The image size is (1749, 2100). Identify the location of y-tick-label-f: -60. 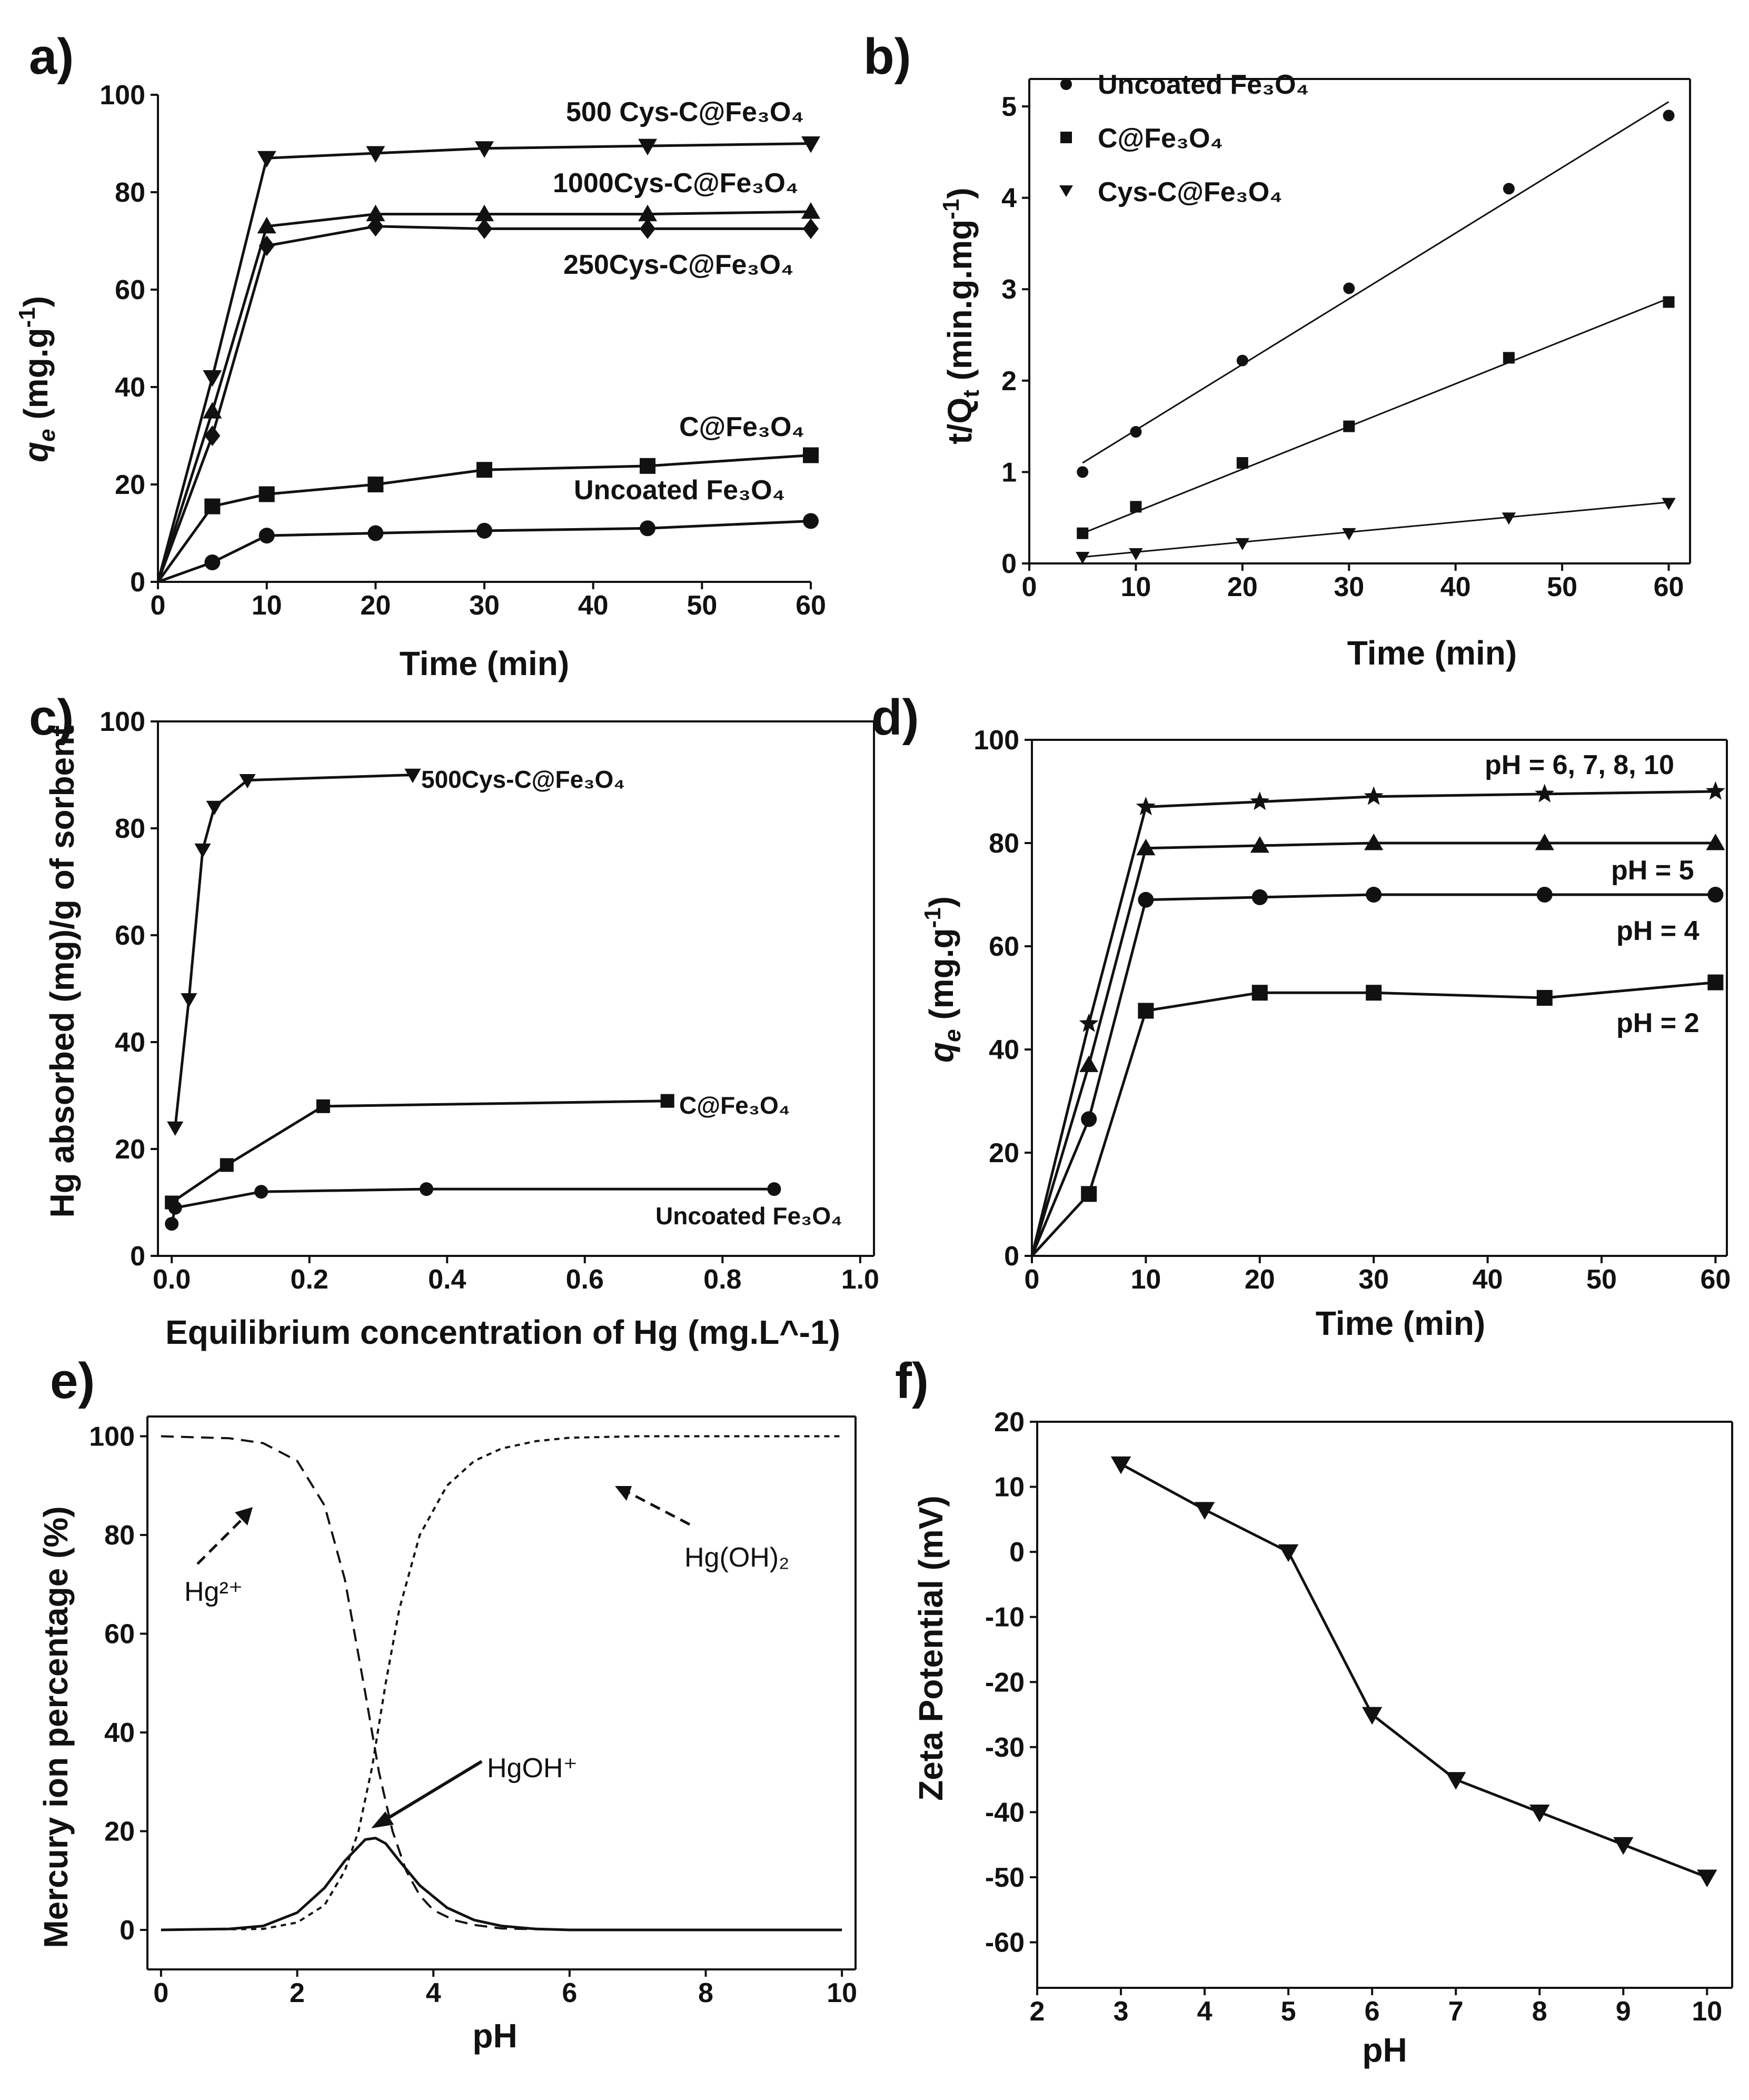
(1005, 1943).